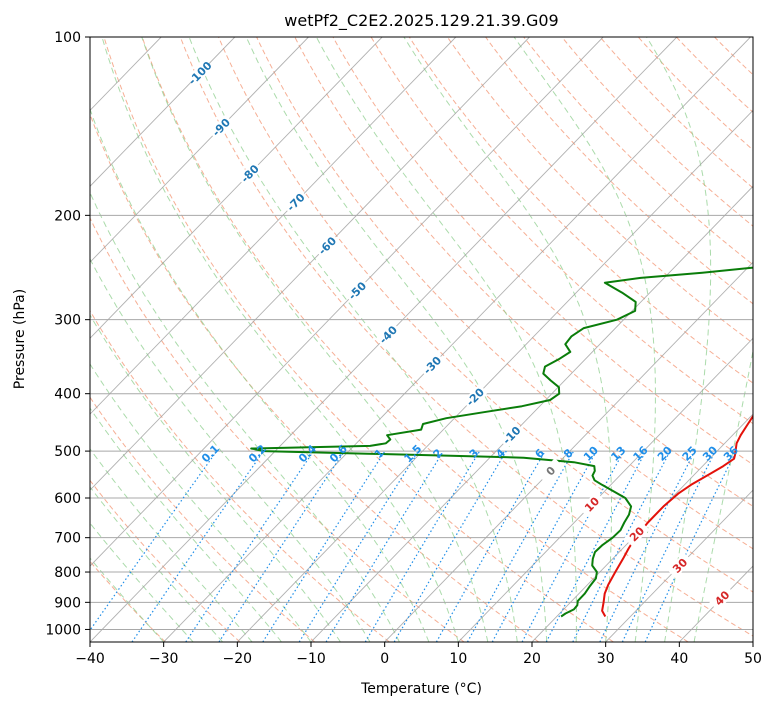 The image size is (775, 708). Describe the element at coordinates (67, 216) in the screenshot. I see `y-tick-label: 200` at that location.